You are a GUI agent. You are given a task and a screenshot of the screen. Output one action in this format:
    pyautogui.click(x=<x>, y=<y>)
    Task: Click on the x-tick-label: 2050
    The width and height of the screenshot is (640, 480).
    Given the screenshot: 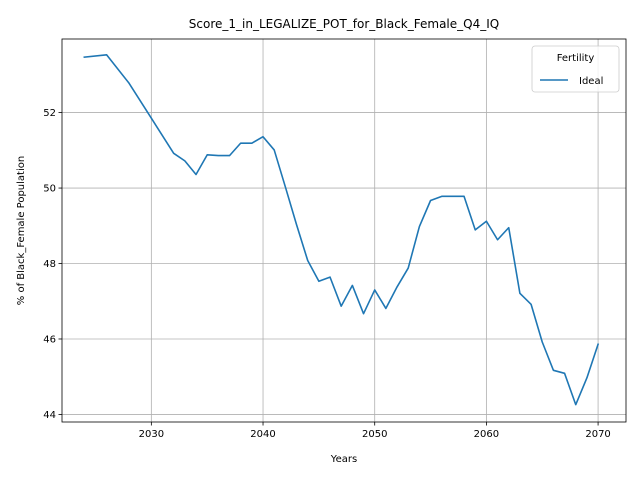 What is the action you would take?
    pyautogui.click(x=374, y=434)
    